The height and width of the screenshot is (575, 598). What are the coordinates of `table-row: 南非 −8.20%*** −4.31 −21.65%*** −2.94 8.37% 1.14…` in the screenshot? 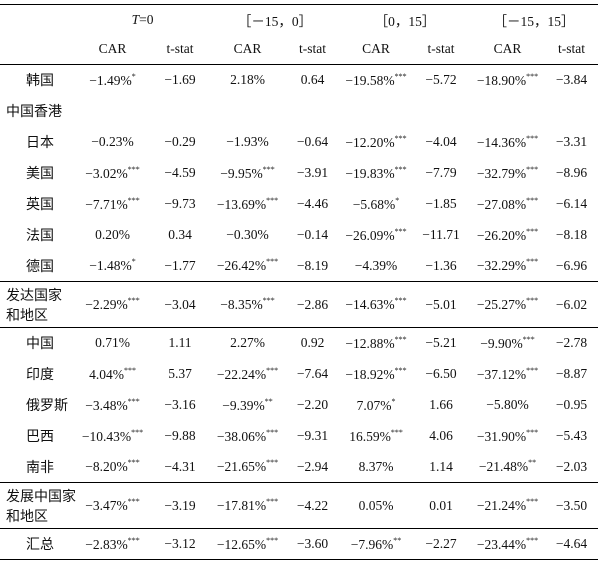 It's located at (299, 467).